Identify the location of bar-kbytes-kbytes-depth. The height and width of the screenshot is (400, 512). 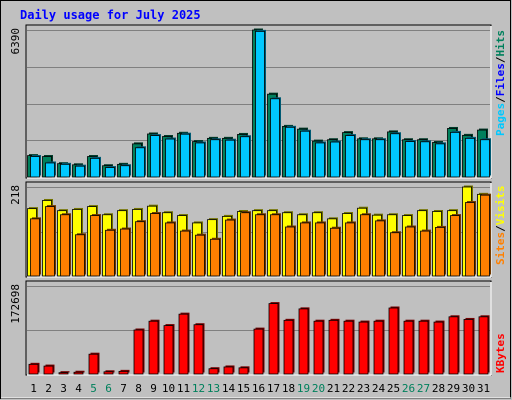
(80, 371).